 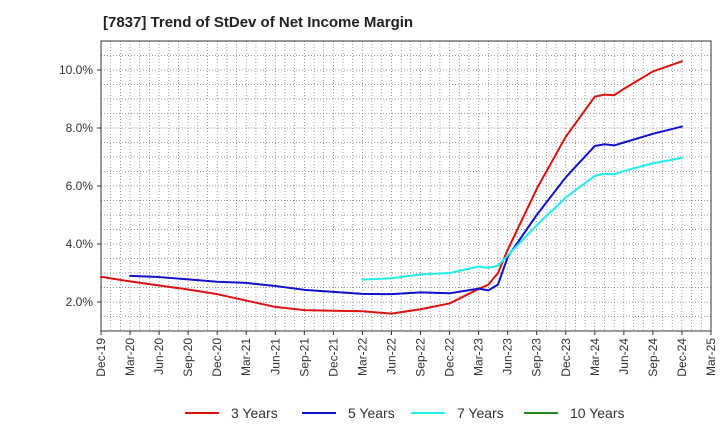 I want to click on y-tick-label: 10.0%, so click(x=76, y=70).